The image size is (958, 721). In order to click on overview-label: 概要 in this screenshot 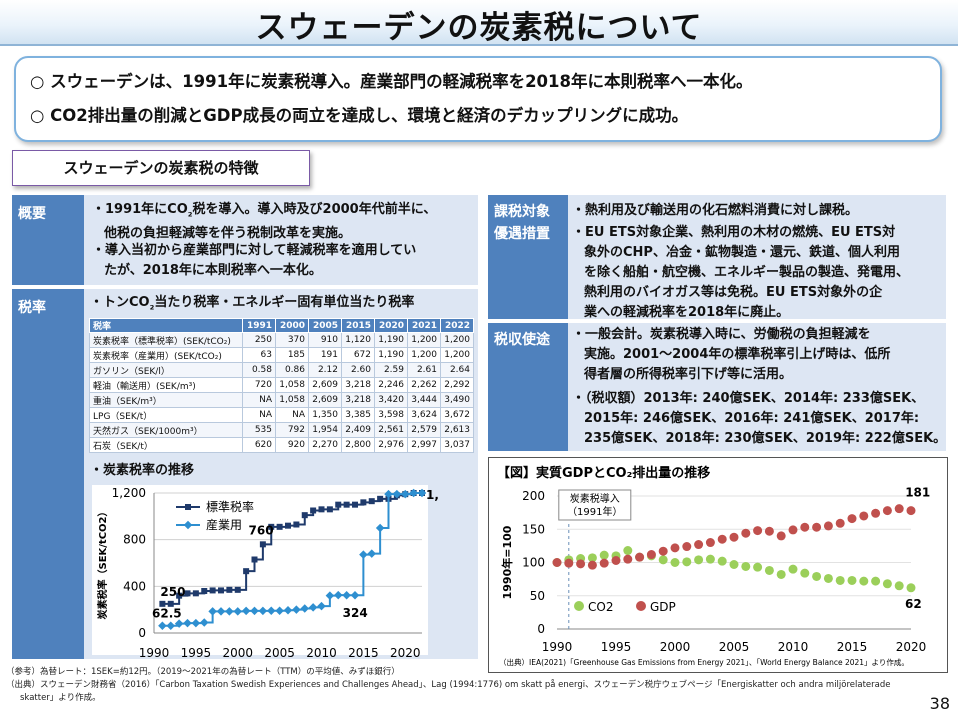, I will do `click(48, 240)`.